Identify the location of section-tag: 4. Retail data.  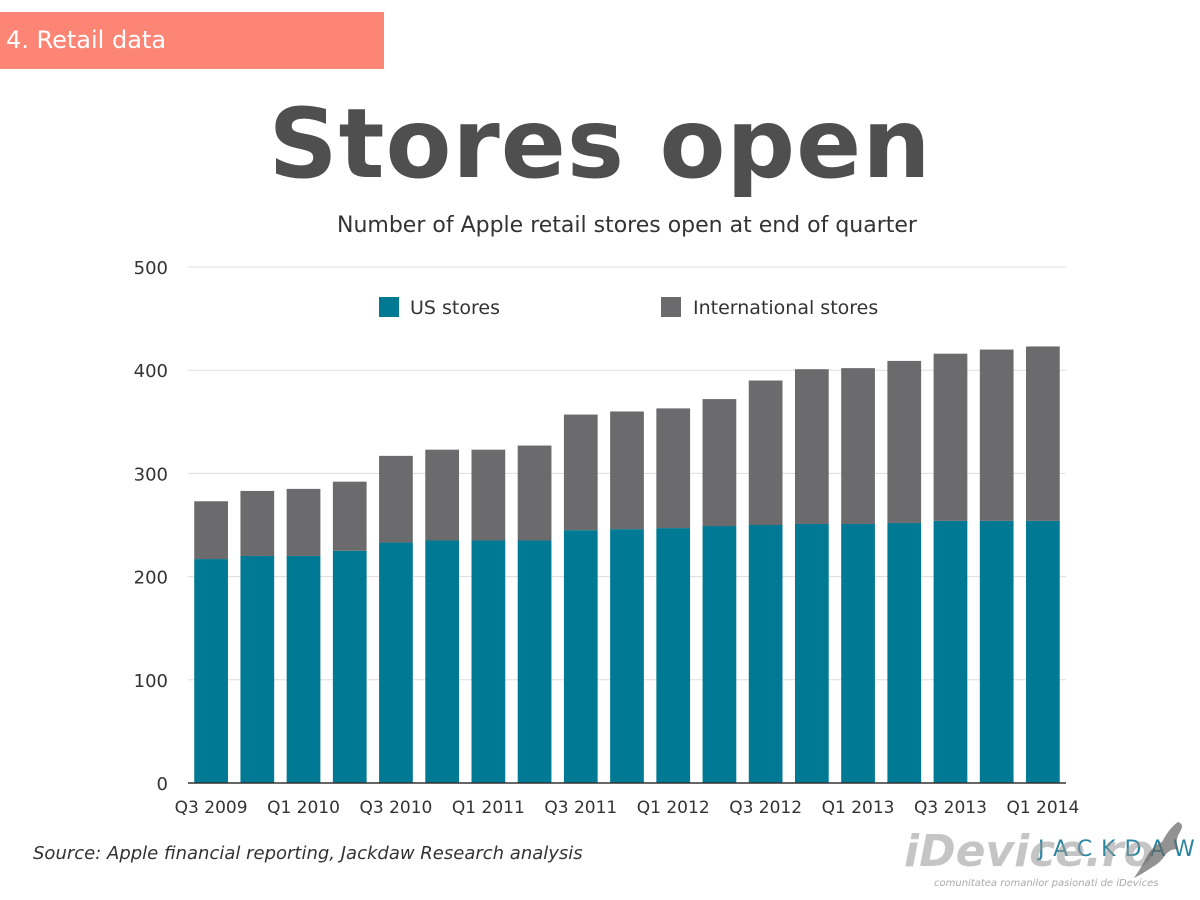
(192, 40).